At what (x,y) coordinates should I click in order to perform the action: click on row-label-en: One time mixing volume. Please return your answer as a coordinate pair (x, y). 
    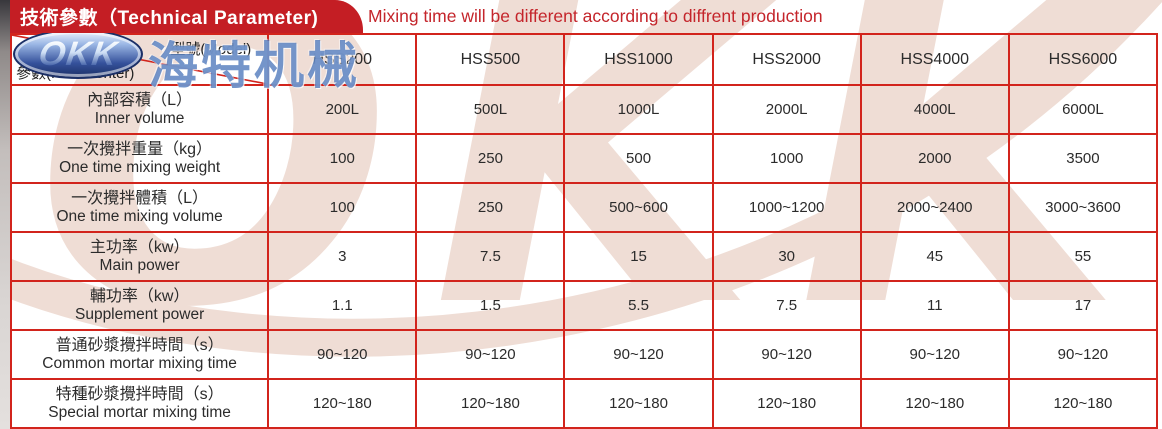
    Looking at the image, I should click on (139, 216).